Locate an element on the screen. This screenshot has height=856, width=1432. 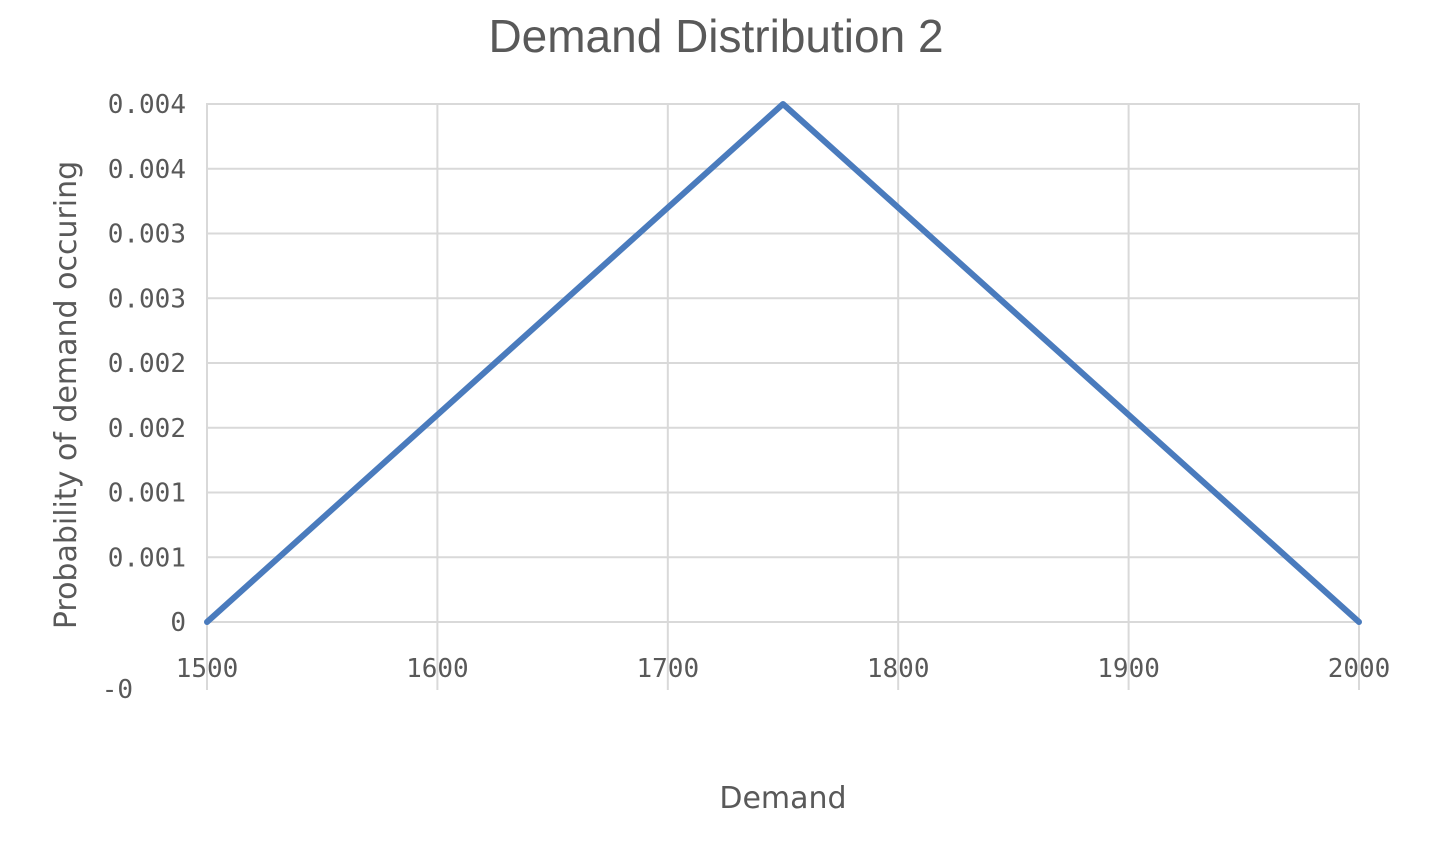
y-axis-title: Probability of demand occuring is located at coordinates (66, 395).